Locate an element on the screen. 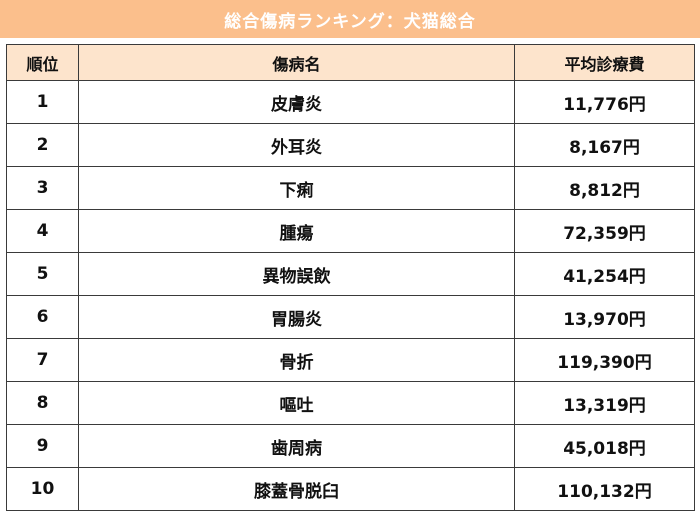  table-header-row: 順位 傷病名 平均診療費 is located at coordinates (350, 62).